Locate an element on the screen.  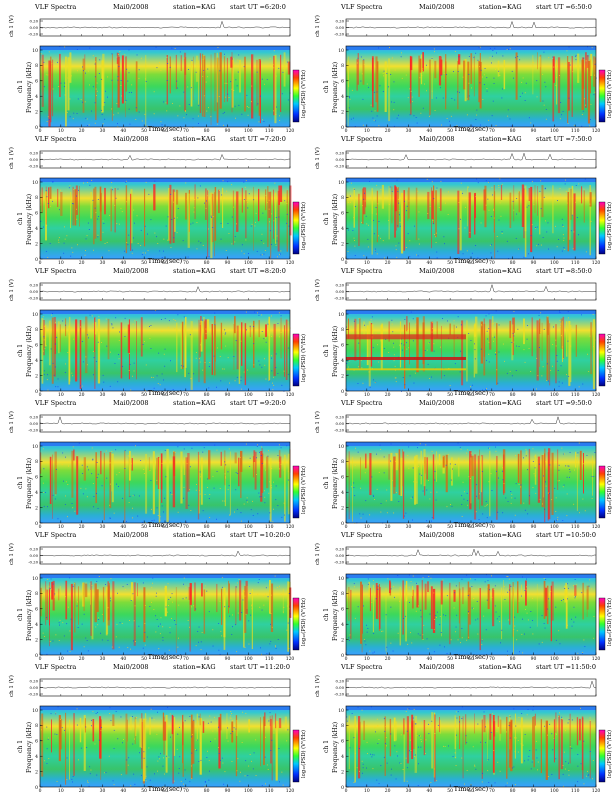
x-axis-label: Time (sec) is located at coordinates (165, 260).